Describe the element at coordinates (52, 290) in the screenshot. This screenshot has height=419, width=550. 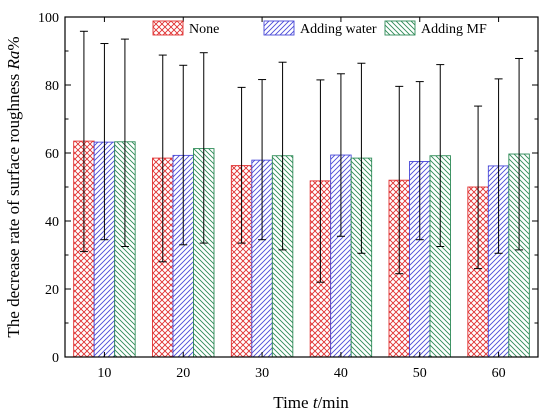
I see `y-tick-label-1: 20` at that location.